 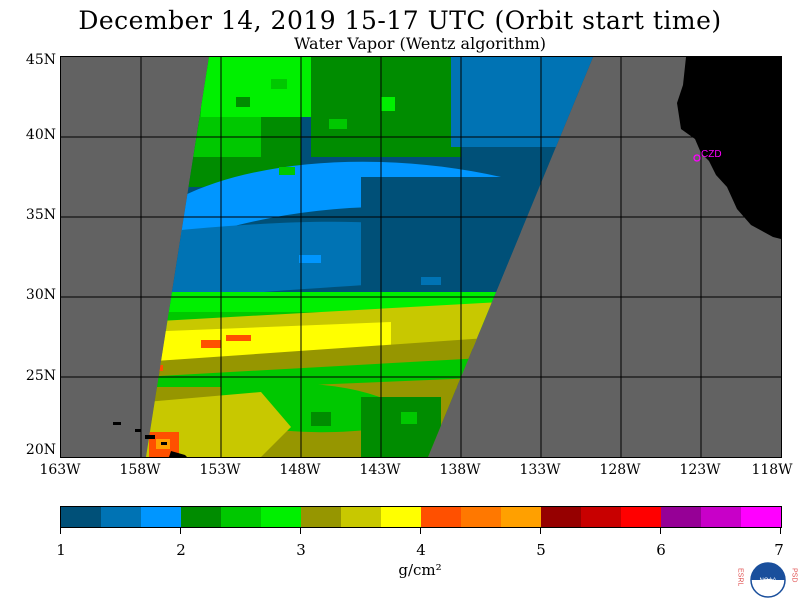 I want to click on noaa-logo: ESRL PSD NOAA, so click(x=767, y=580).